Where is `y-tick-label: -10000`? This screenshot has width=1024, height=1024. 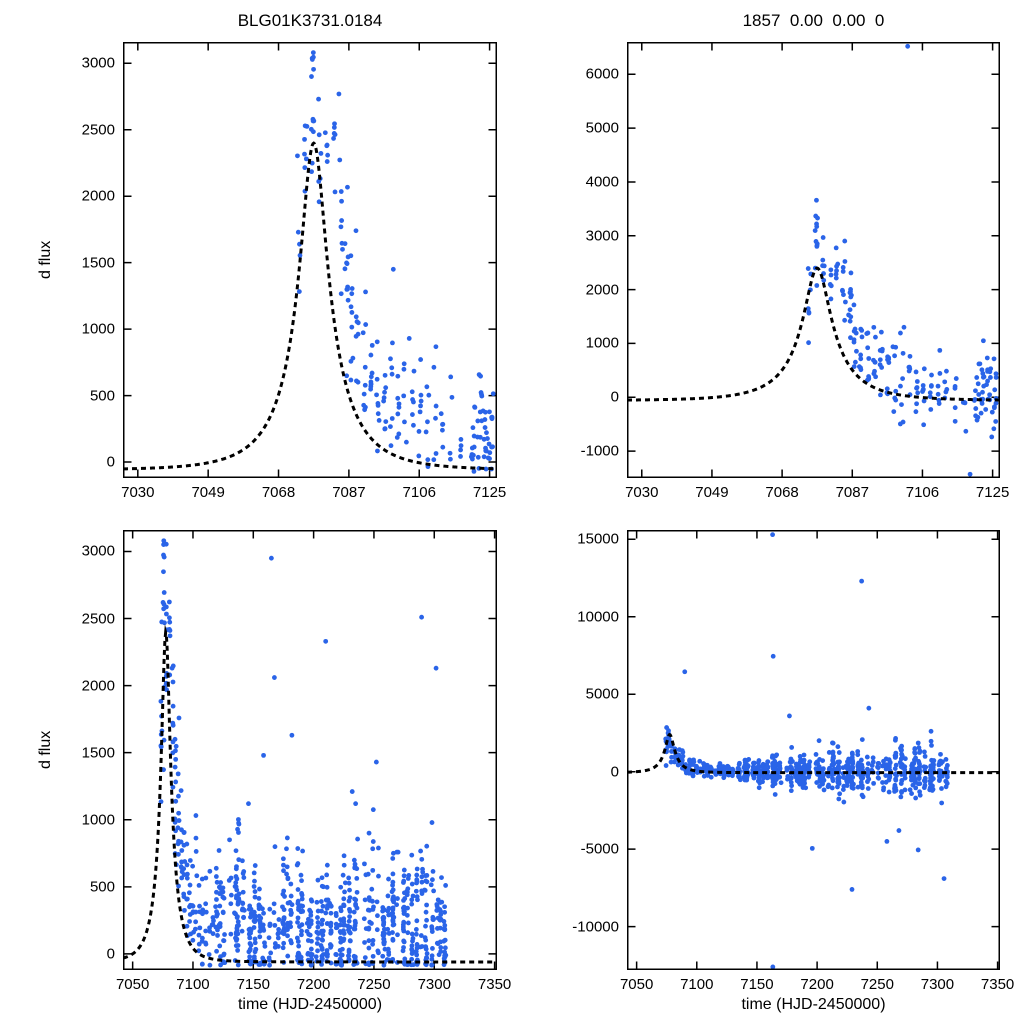 y-tick-label: -10000 is located at coordinates (595, 927).